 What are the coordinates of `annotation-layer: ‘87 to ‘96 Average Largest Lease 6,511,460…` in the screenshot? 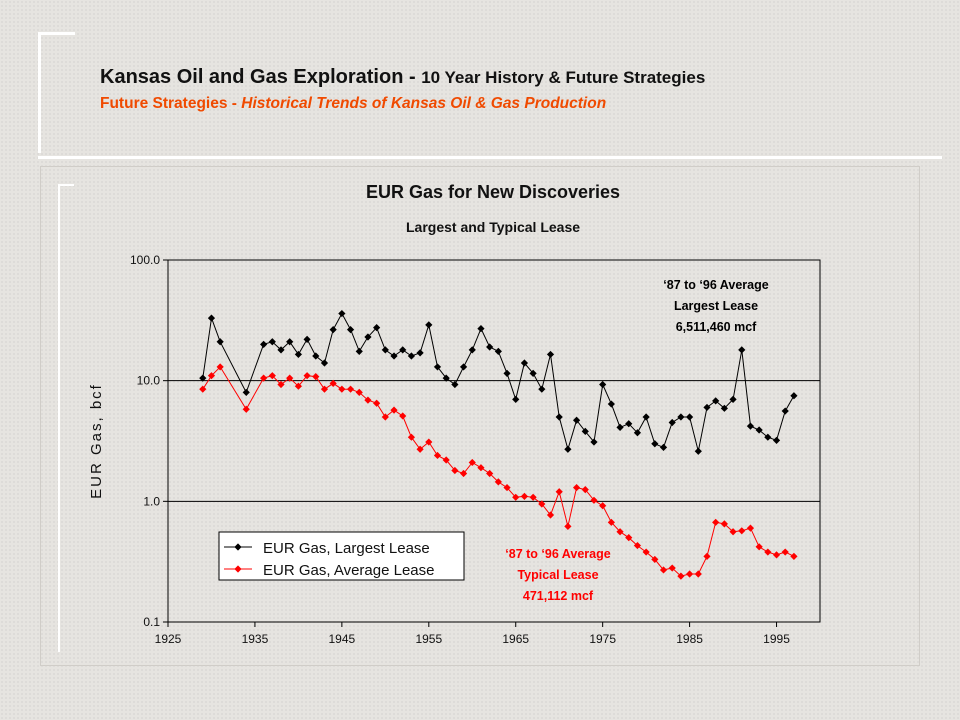 It's located at (636, 440).